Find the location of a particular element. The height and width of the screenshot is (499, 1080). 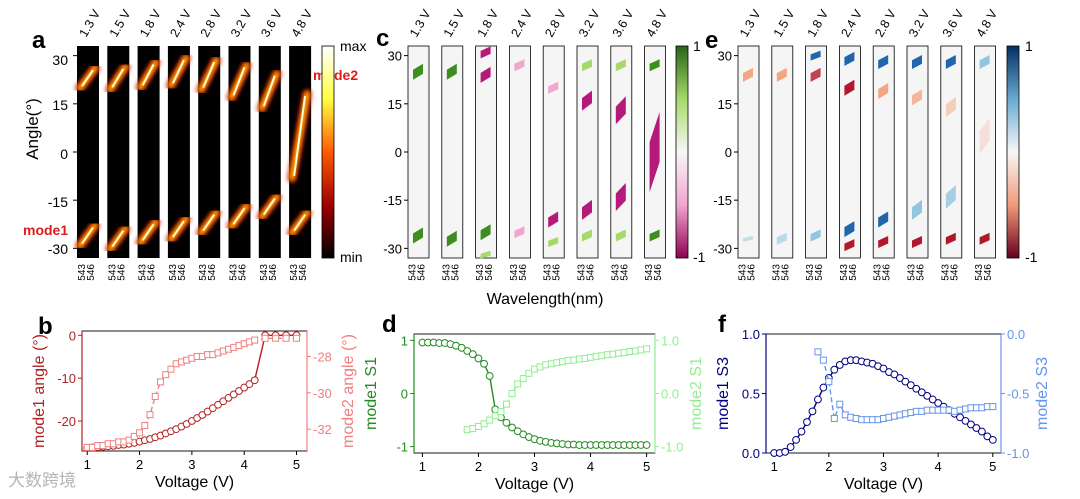

ytick2-label: 1.0 is located at coordinates (670, 340).